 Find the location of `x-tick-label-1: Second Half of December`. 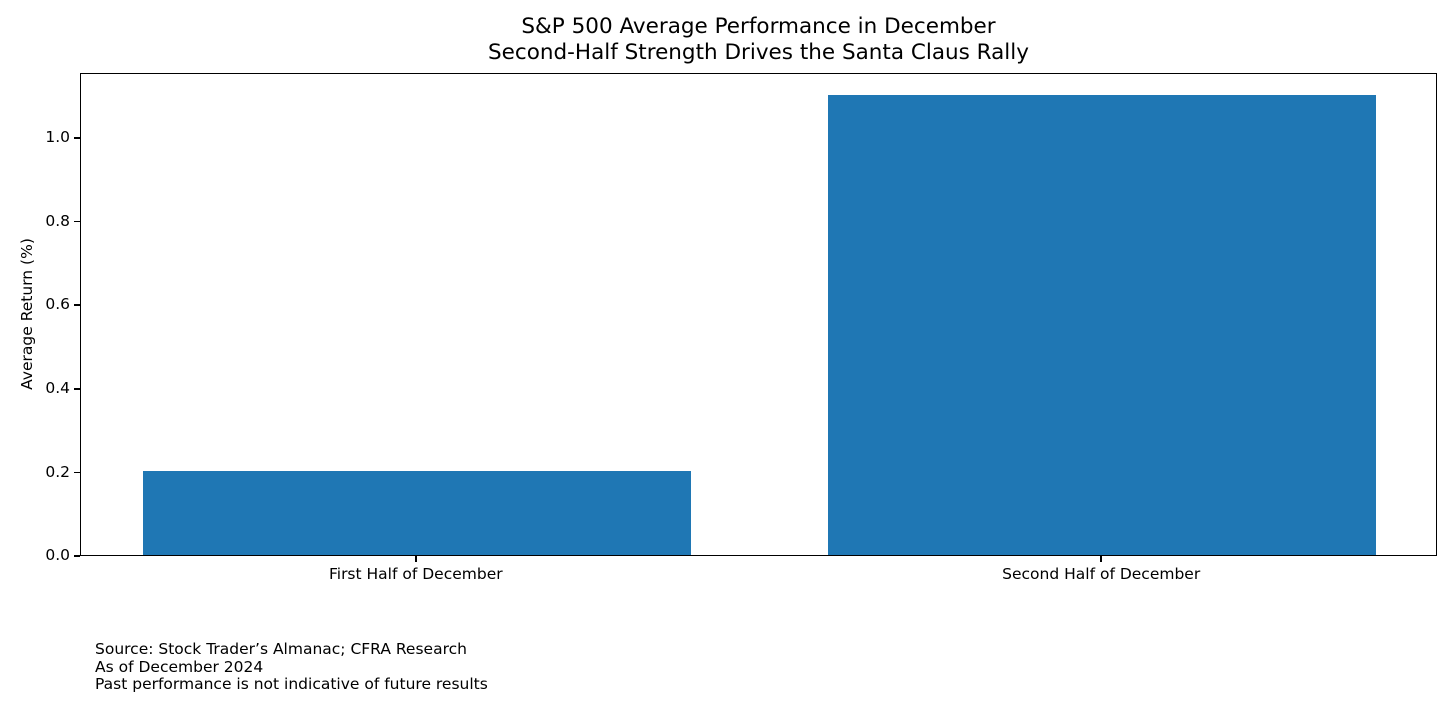

x-tick-label-1: Second Half of December is located at coordinates (1101, 574).